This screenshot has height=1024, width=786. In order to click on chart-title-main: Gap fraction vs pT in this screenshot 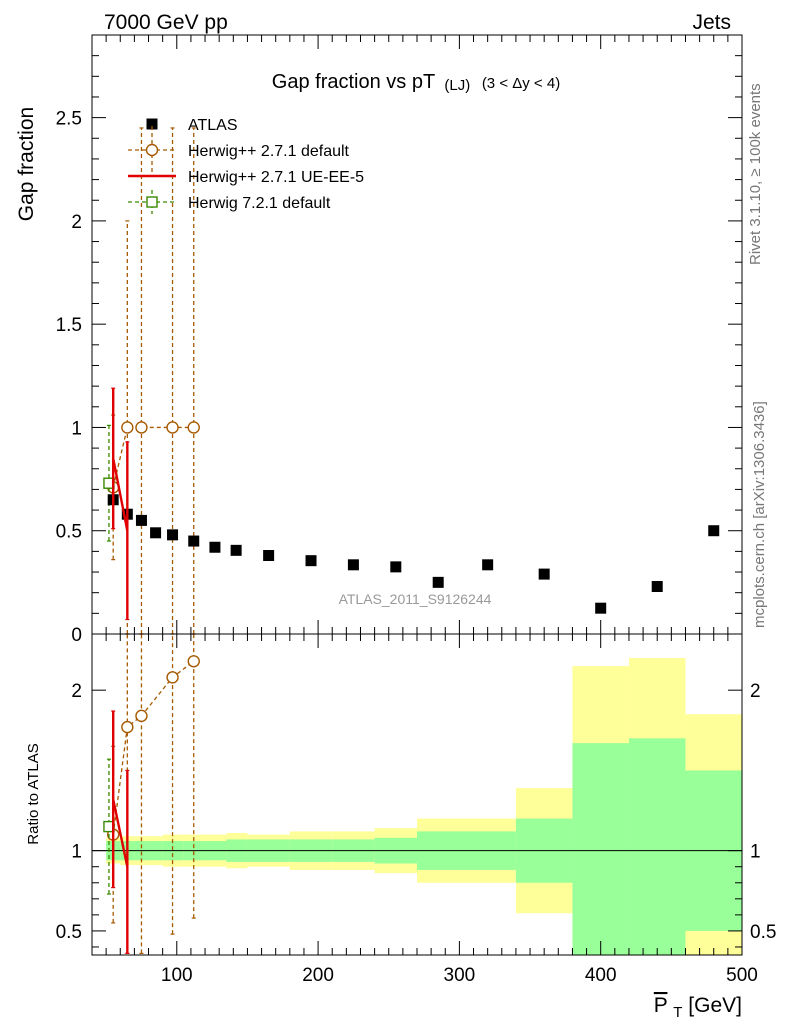, I will do `click(353, 82)`.